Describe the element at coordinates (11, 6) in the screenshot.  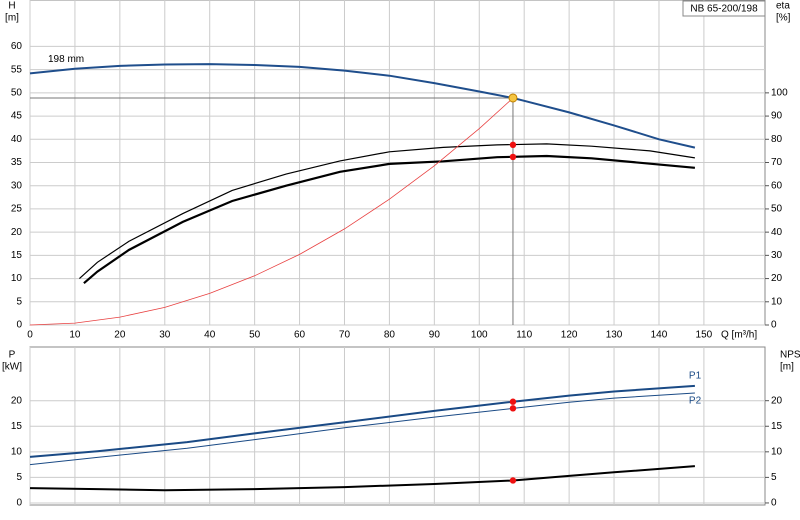
I see `y-axis-label: H` at that location.